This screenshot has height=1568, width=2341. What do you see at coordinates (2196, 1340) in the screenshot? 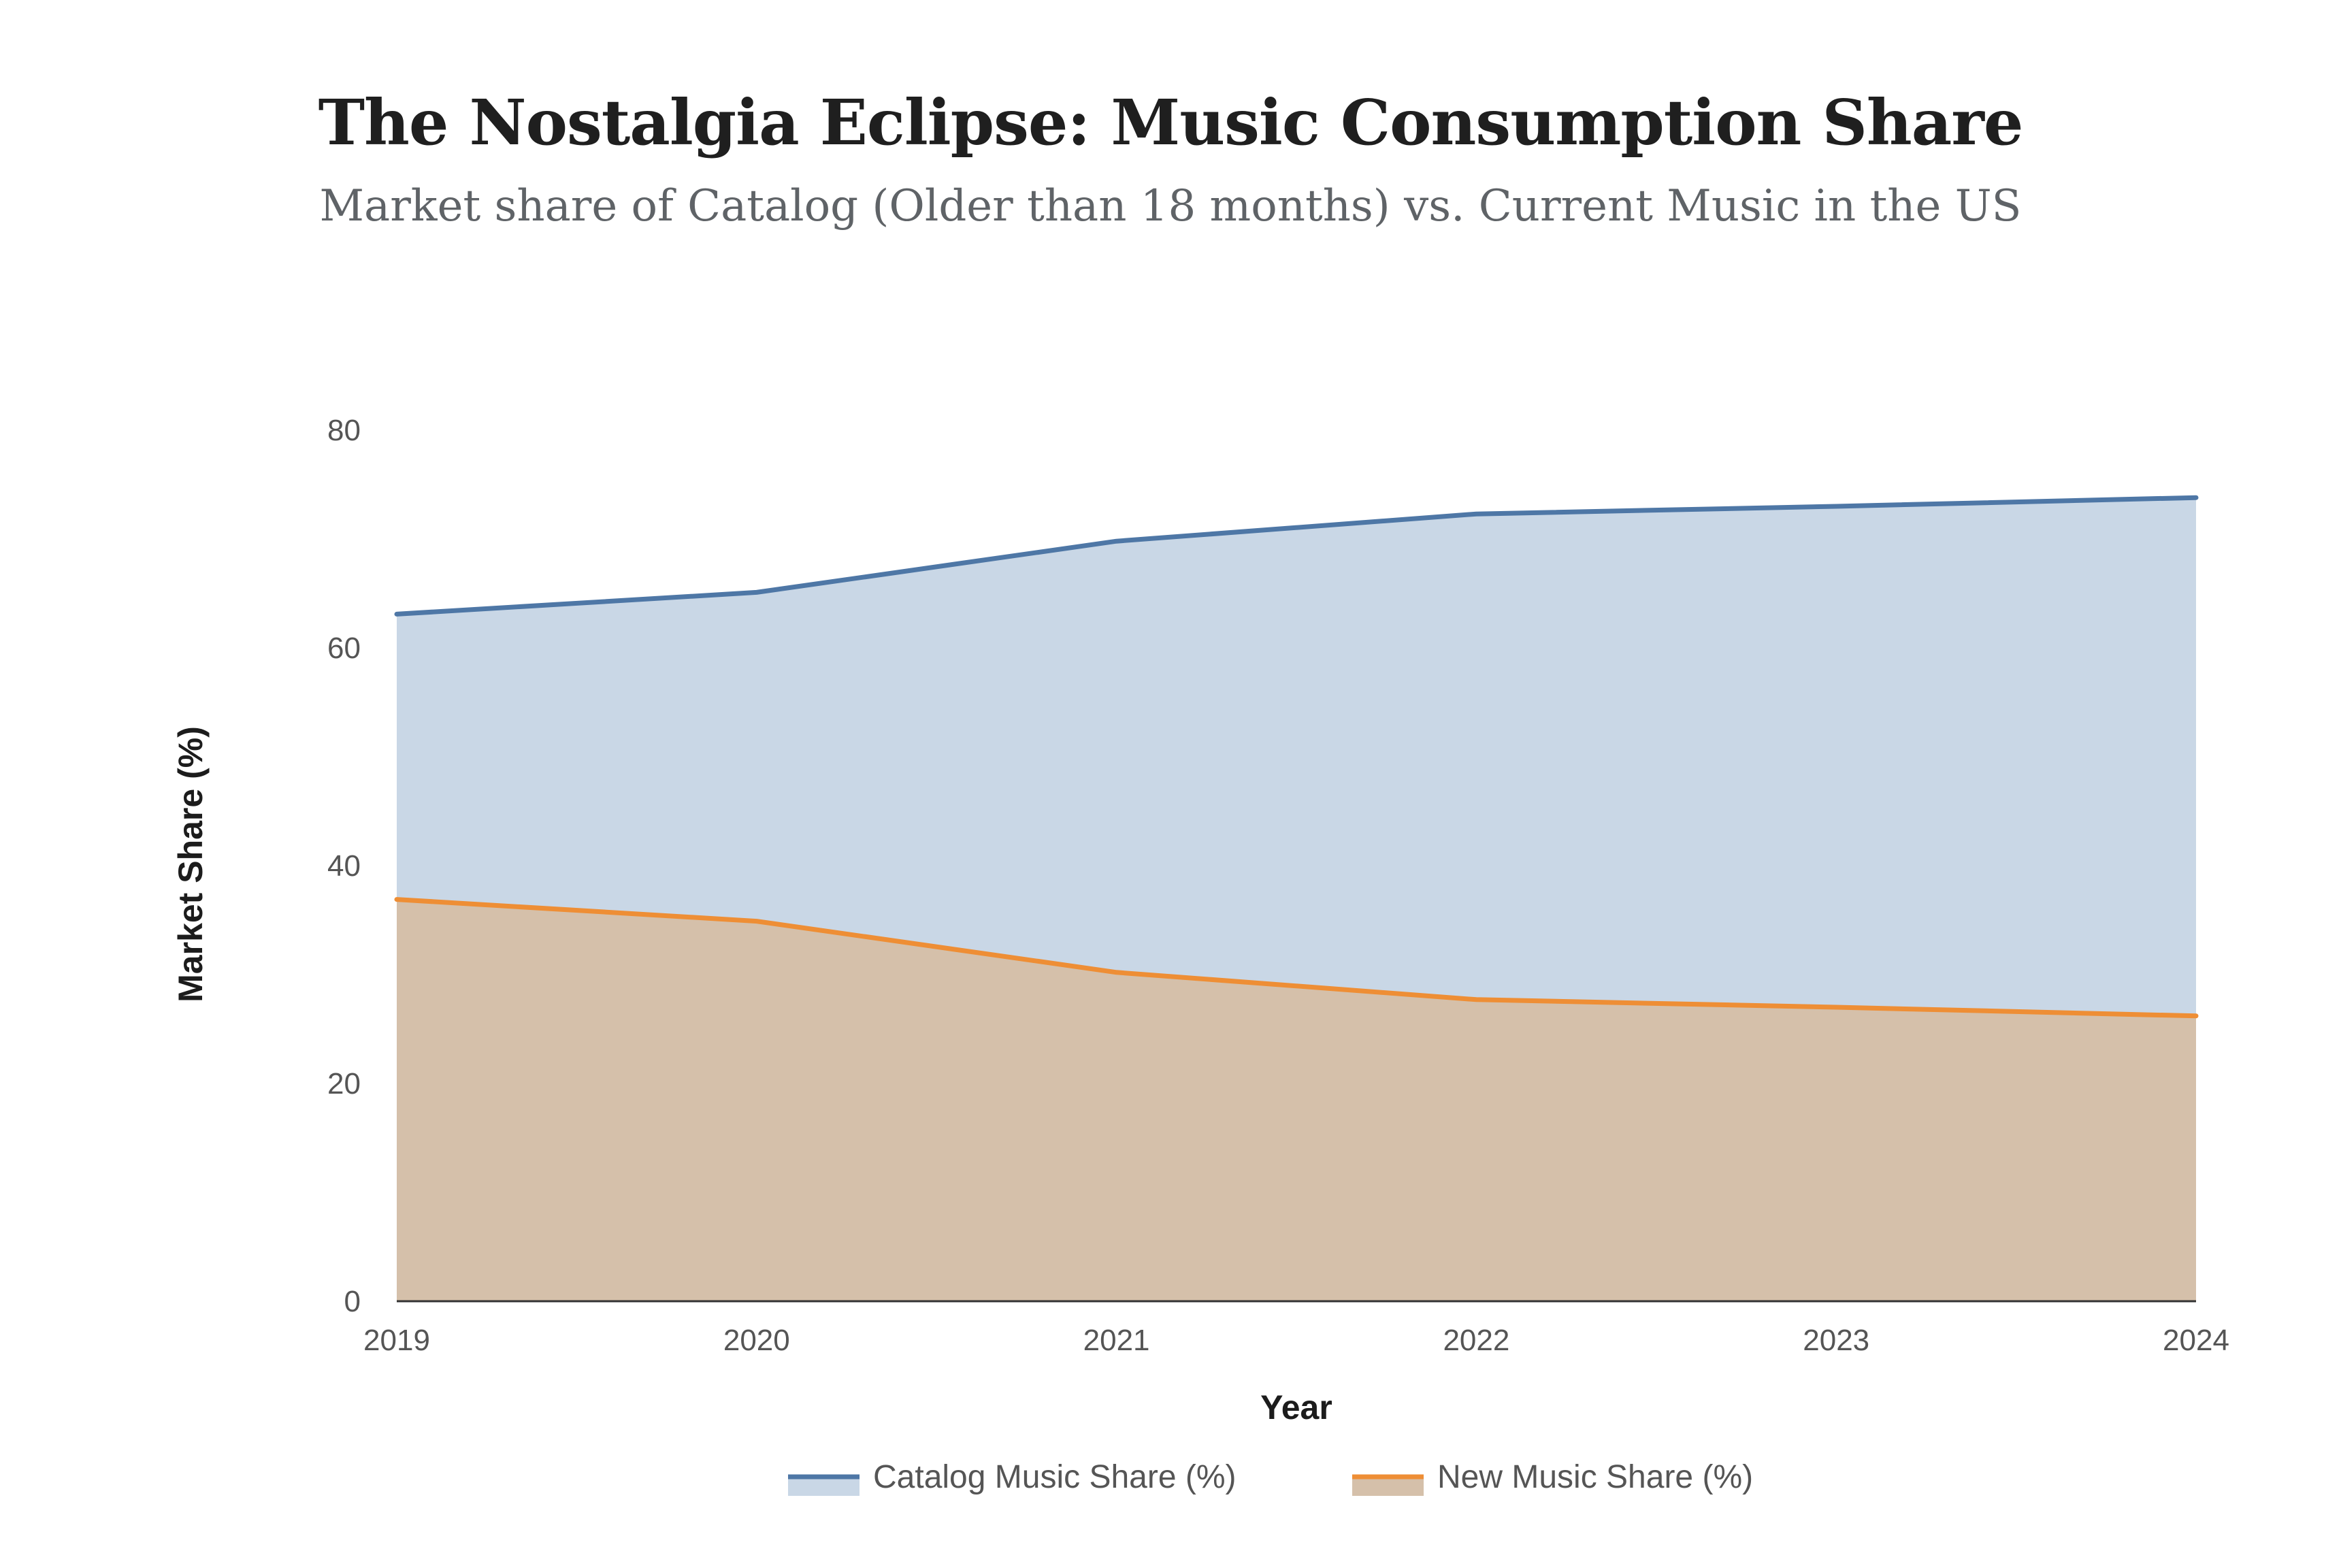
I see `x-tick-label: 2024` at bounding box center [2196, 1340].